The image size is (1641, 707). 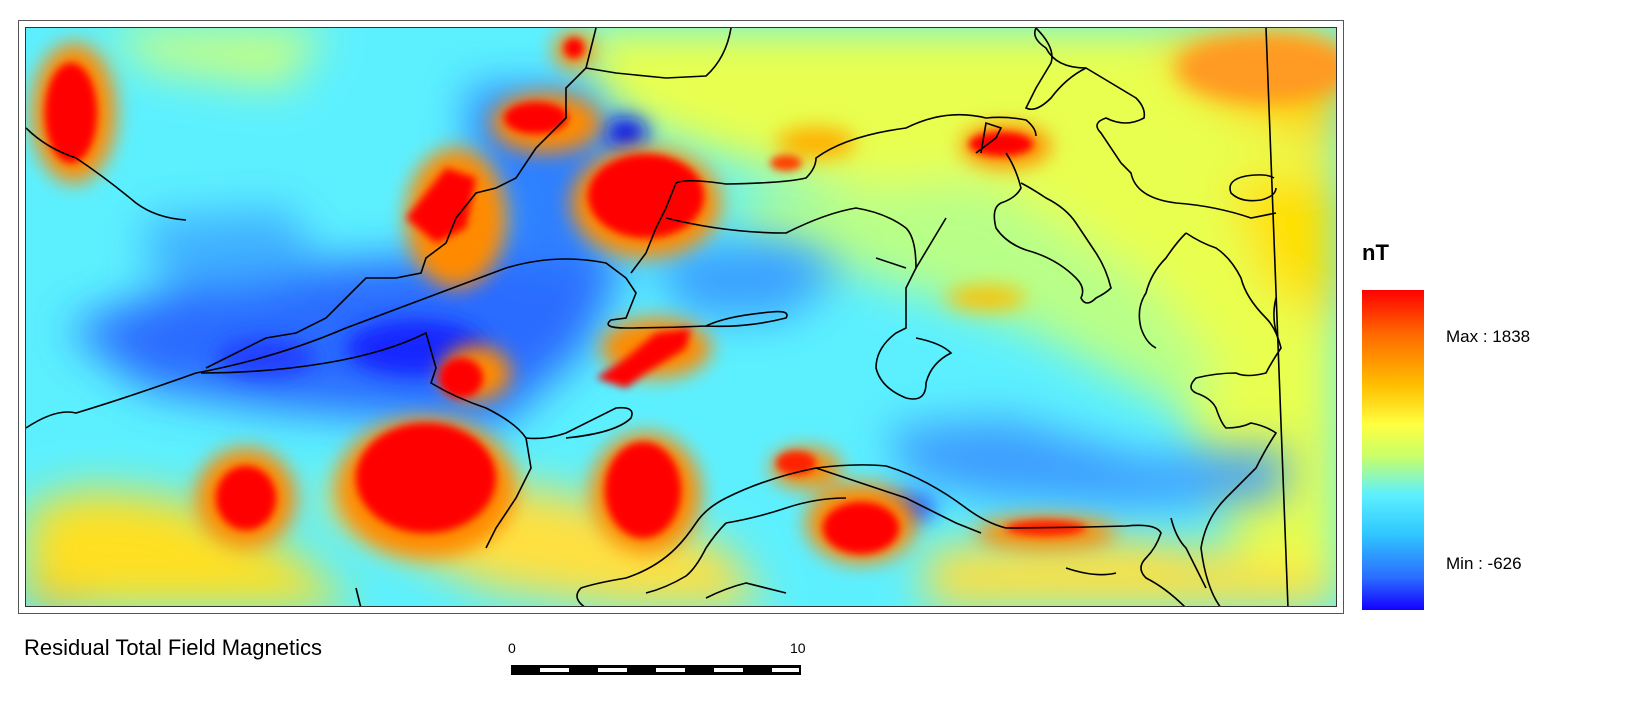 What do you see at coordinates (1488, 336) in the screenshot?
I see `legend-max-label: Max : 1838` at bounding box center [1488, 336].